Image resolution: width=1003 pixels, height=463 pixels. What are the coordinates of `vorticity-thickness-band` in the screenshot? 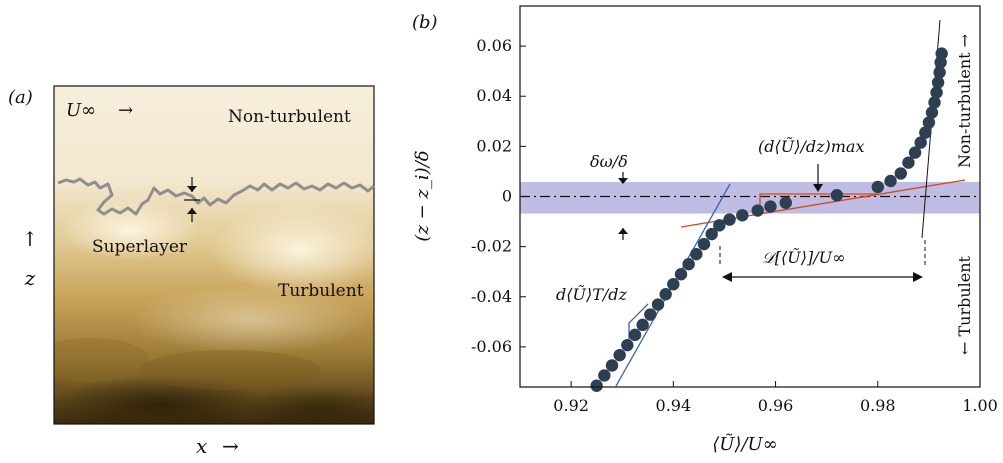 It's located at (750, 197).